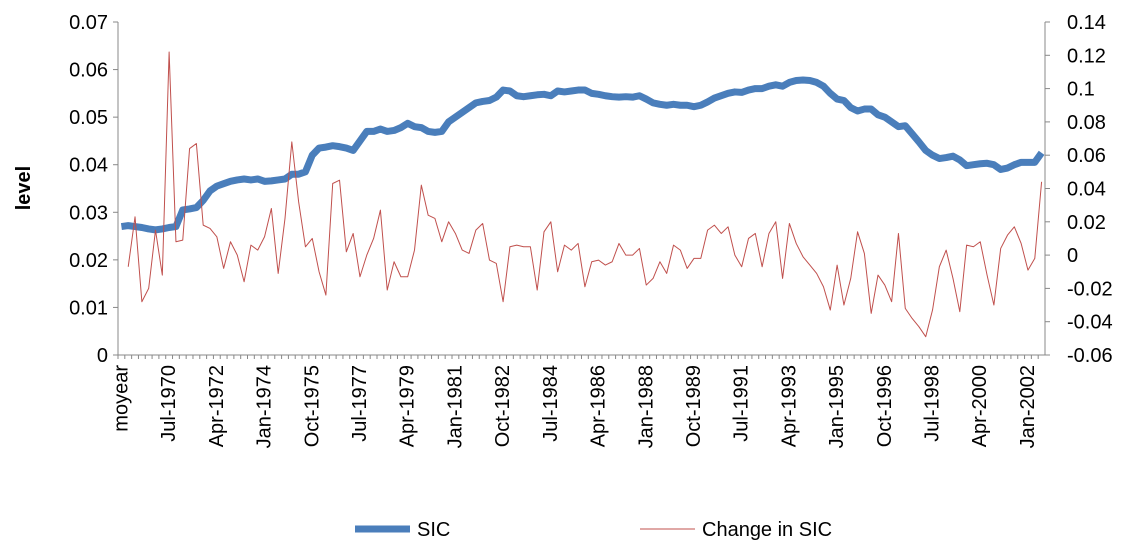 The width and height of the screenshot is (1130, 548). Describe the element at coordinates (1090, 356) in the screenshot. I see `y2-tick-label: -0.06` at that location.